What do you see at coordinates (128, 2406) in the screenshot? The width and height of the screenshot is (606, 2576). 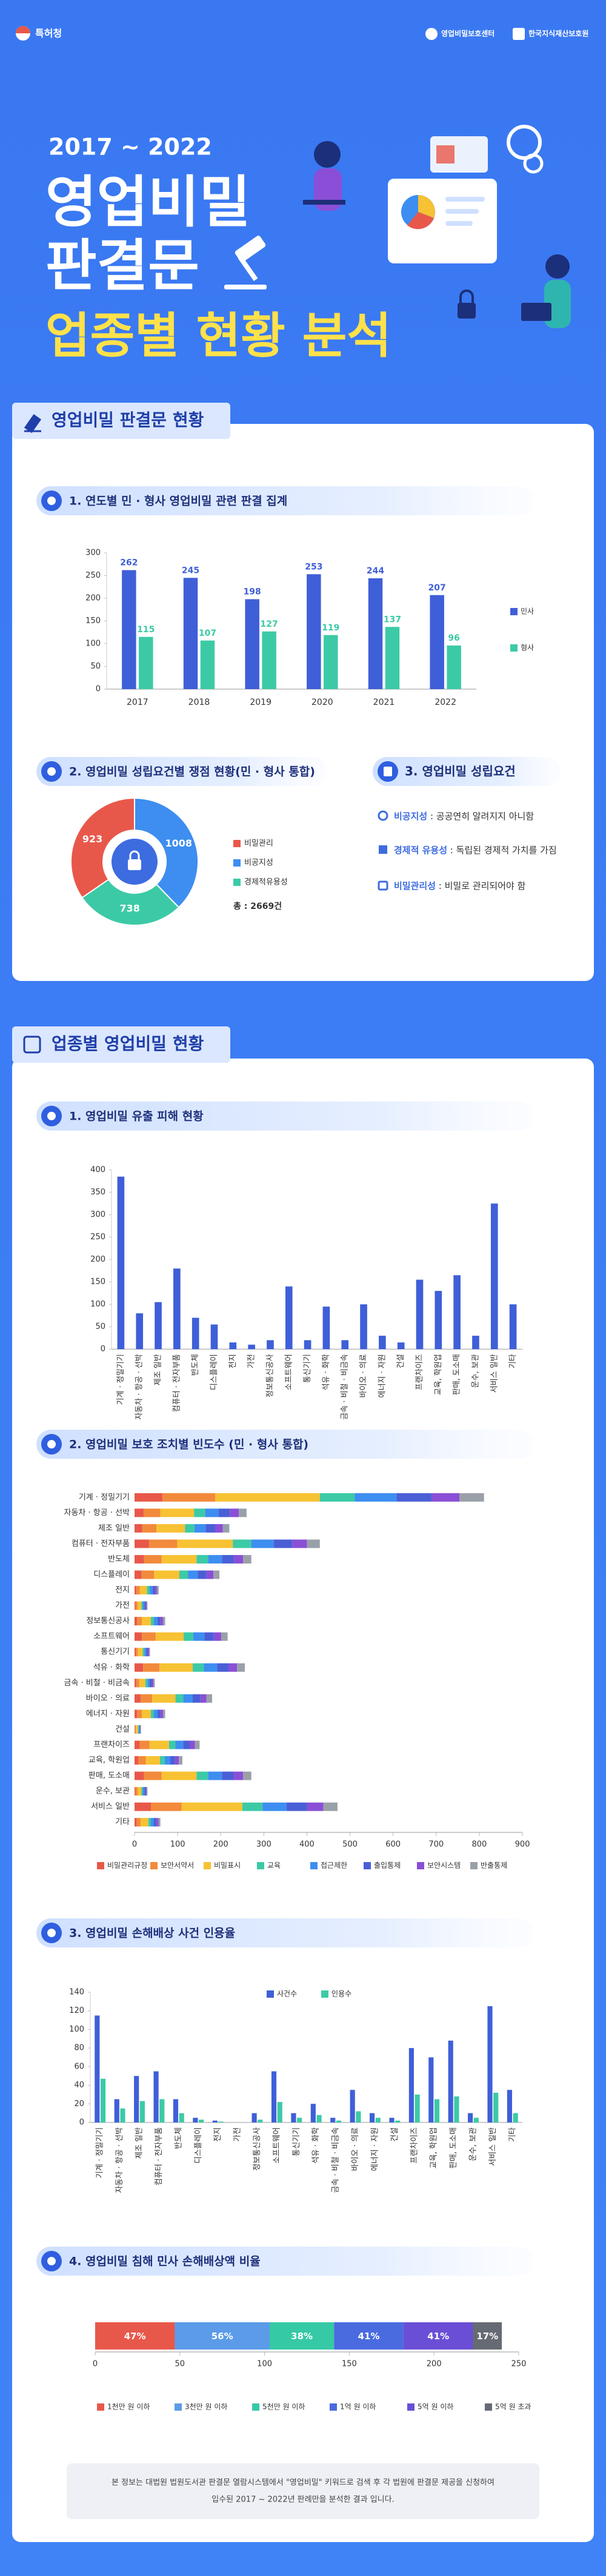 I see `legend-label: 1천만 원 이하` at bounding box center [128, 2406].